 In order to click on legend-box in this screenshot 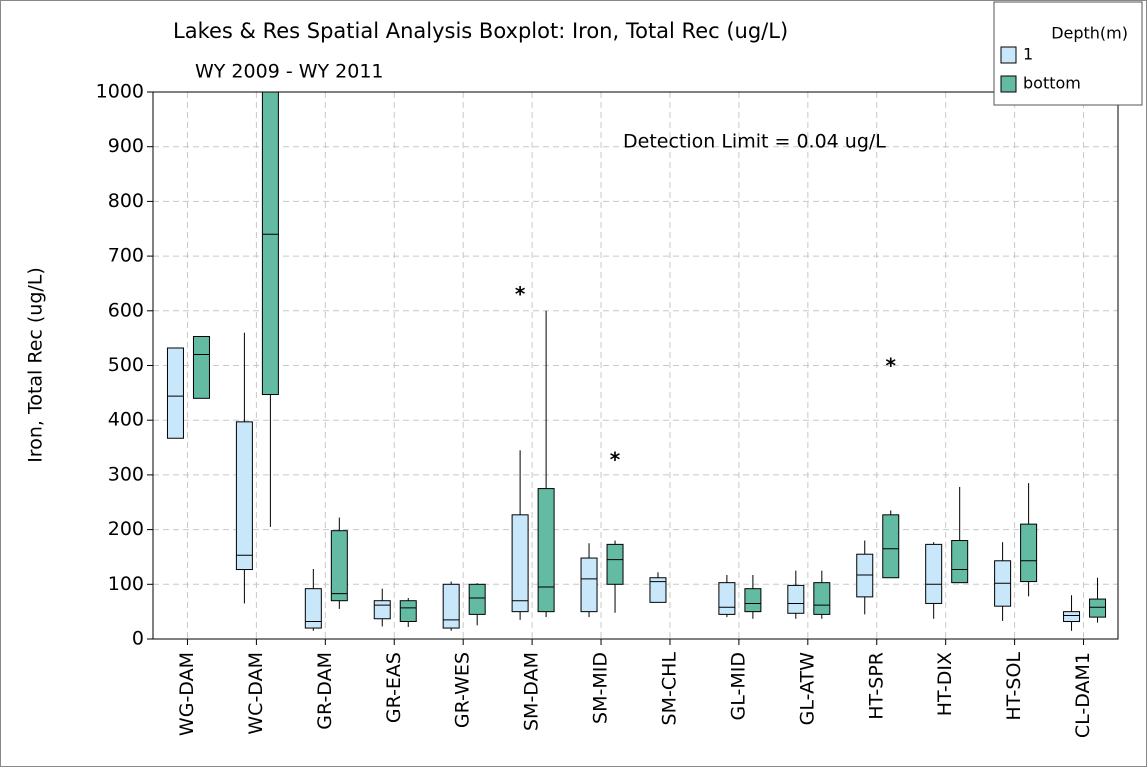, I will do `click(1068, 53)`.